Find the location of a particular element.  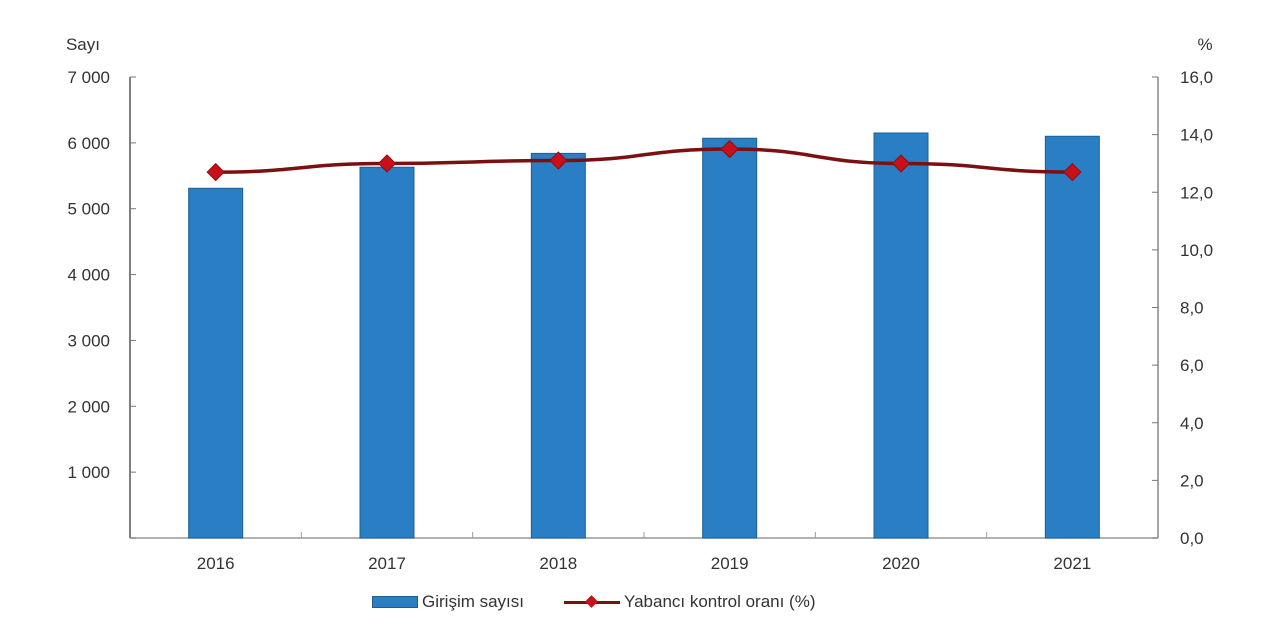

legend: Girişim sayısı Yabancı kontrol oranı (%) is located at coordinates (614, 602).